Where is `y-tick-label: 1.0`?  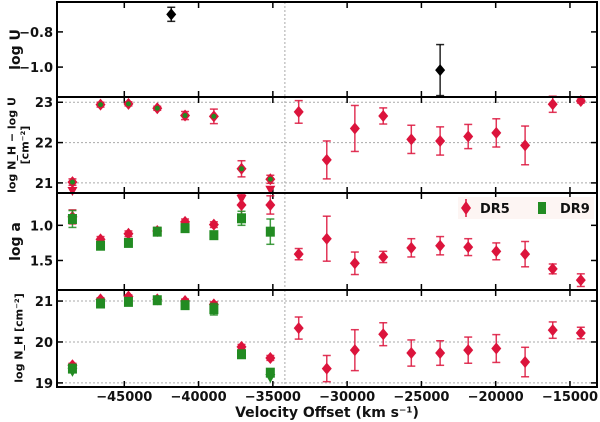
y-tick-label: 1.0 is located at coordinates (41, 226).